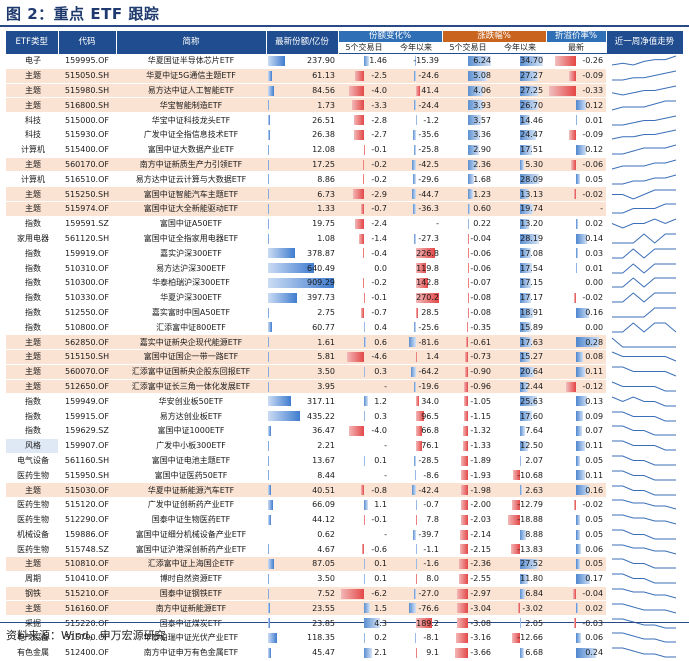 This screenshot has height=661, width=689. I want to click on cell-code: 515930.OF, so click(87, 134).